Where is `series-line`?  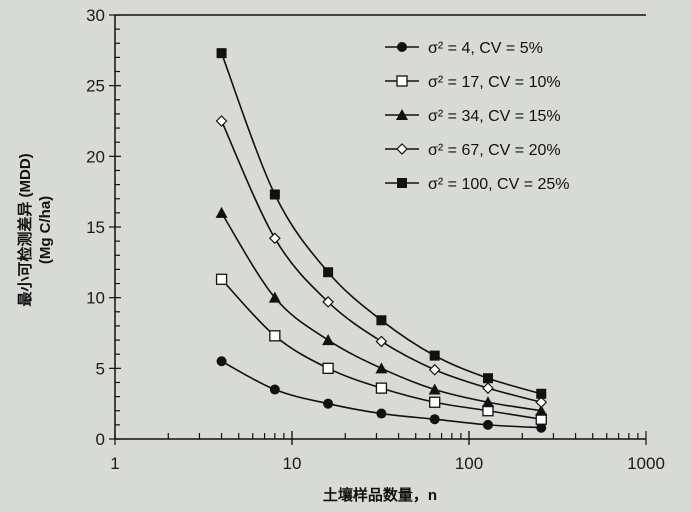 series-line is located at coordinates (381, 349).